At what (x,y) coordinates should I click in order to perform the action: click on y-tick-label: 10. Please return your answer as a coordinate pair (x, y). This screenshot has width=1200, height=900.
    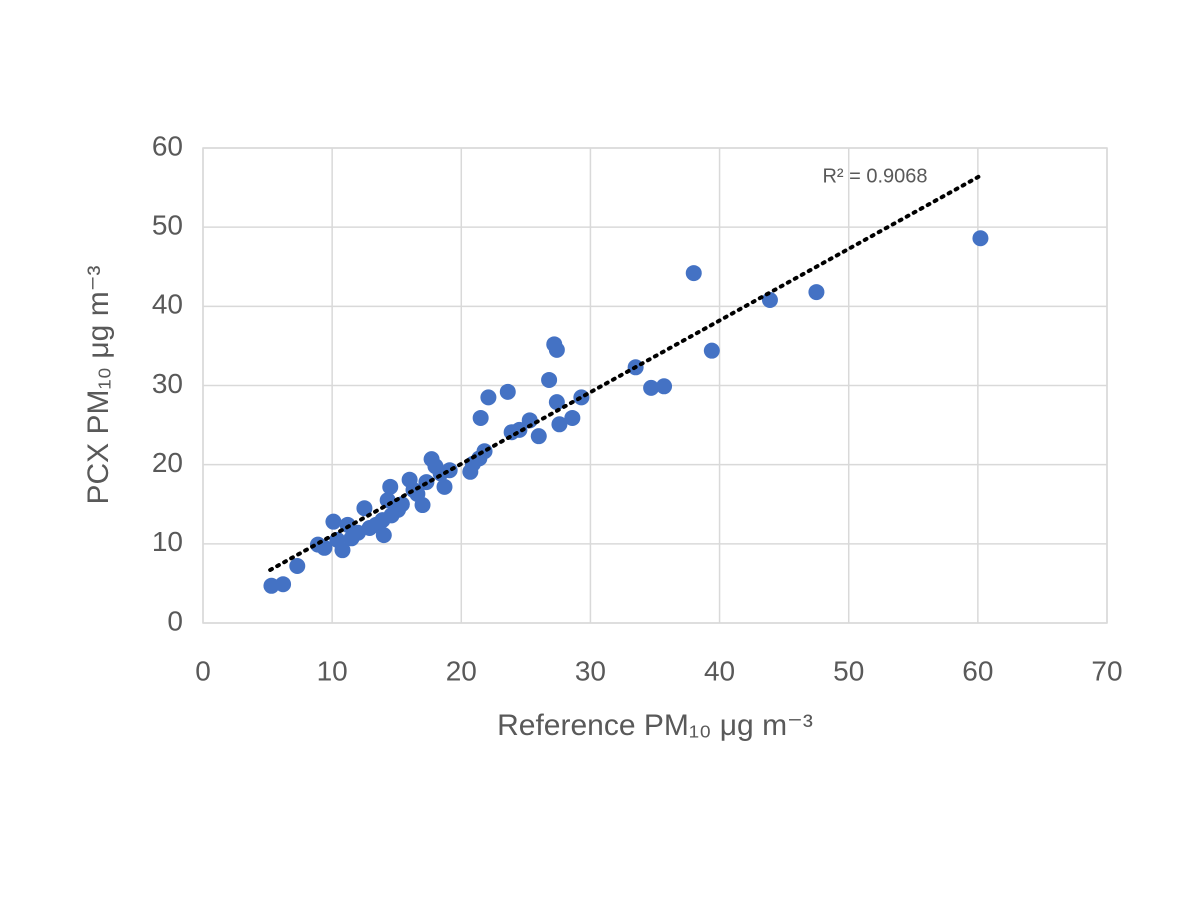
    Looking at the image, I should click on (167, 541).